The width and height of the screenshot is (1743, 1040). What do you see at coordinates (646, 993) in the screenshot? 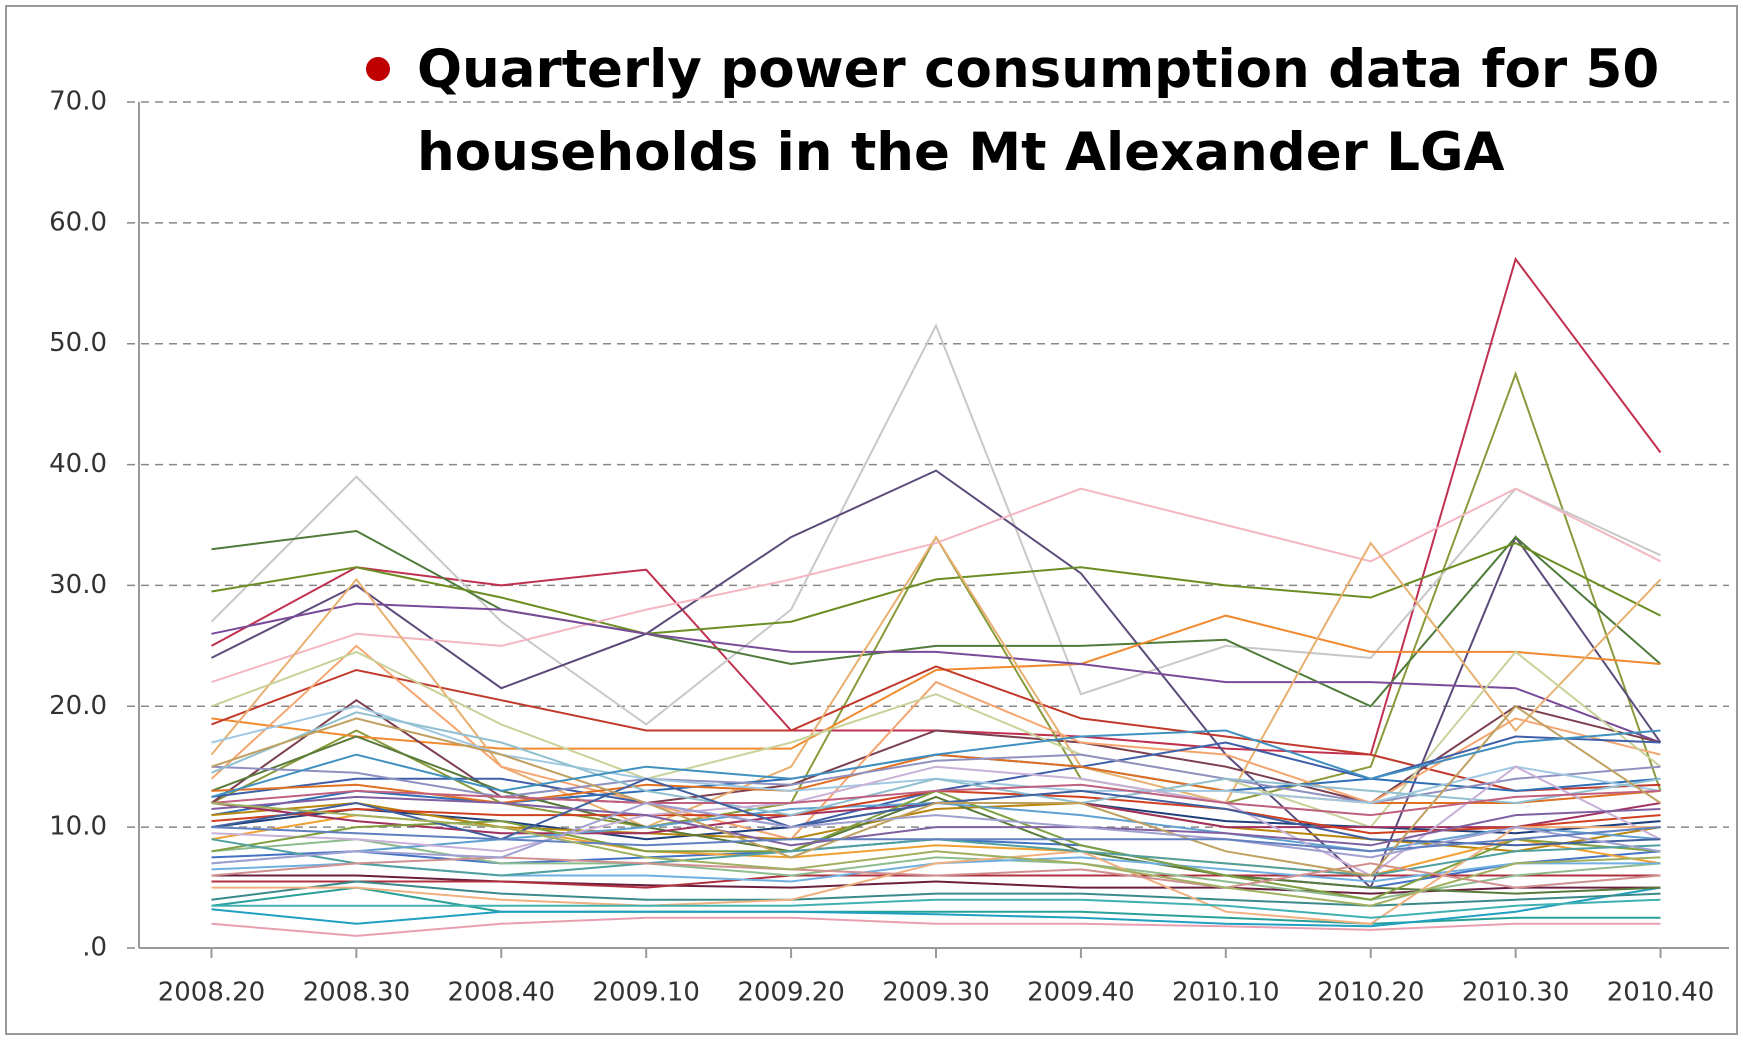
I see `x-tick-label: 2009.10` at bounding box center [646, 993].